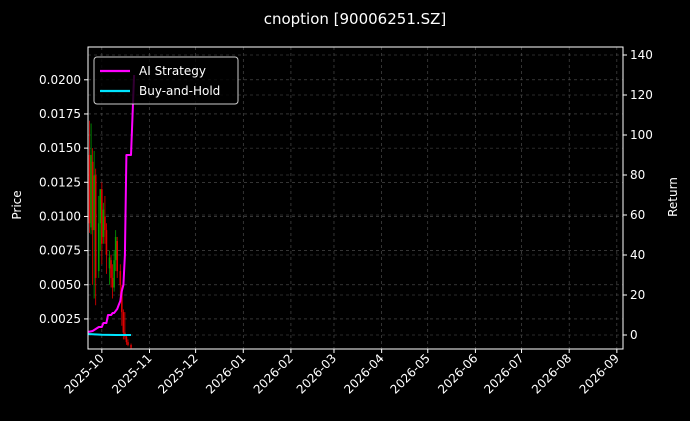 This screenshot has width=690, height=421. I want to click on price-tick-label: 0.0025, so click(60, 319).